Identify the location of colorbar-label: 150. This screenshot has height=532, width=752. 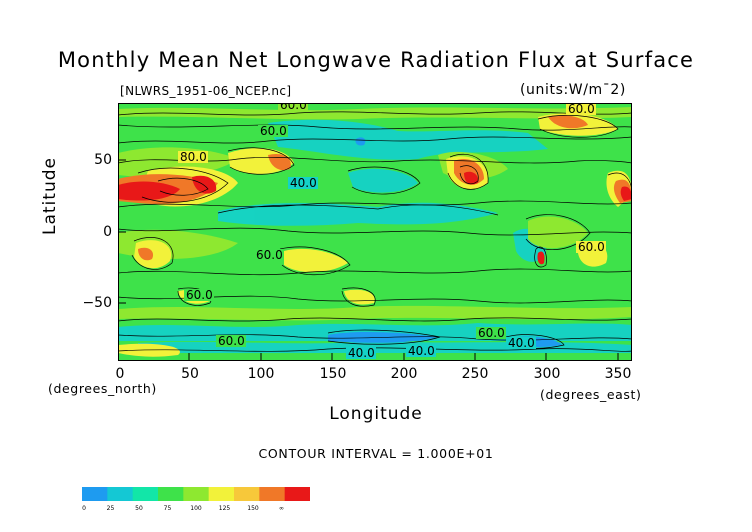
(253, 508).